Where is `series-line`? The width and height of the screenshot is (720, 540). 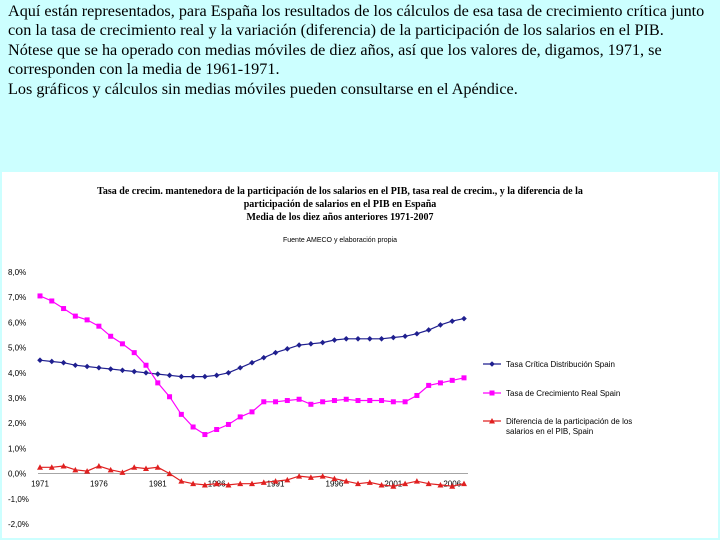 series-line is located at coordinates (252, 348).